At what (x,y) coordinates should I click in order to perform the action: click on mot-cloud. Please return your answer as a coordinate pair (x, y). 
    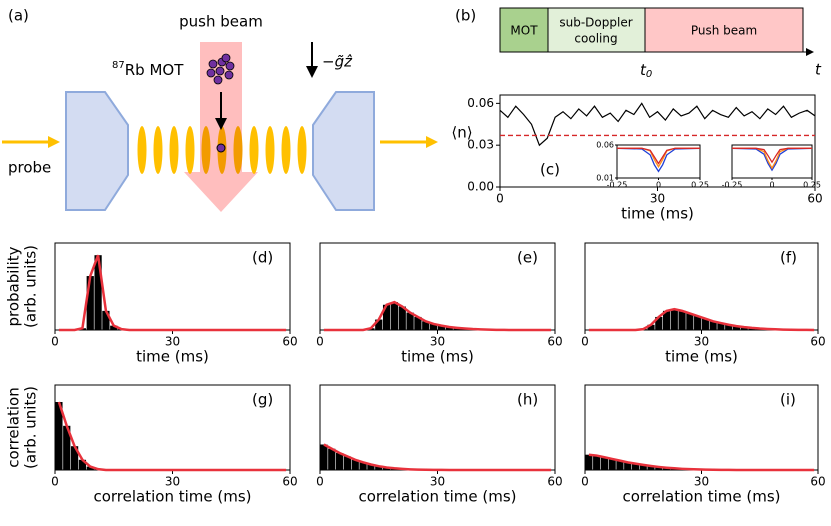
    Looking at the image, I should click on (220, 69).